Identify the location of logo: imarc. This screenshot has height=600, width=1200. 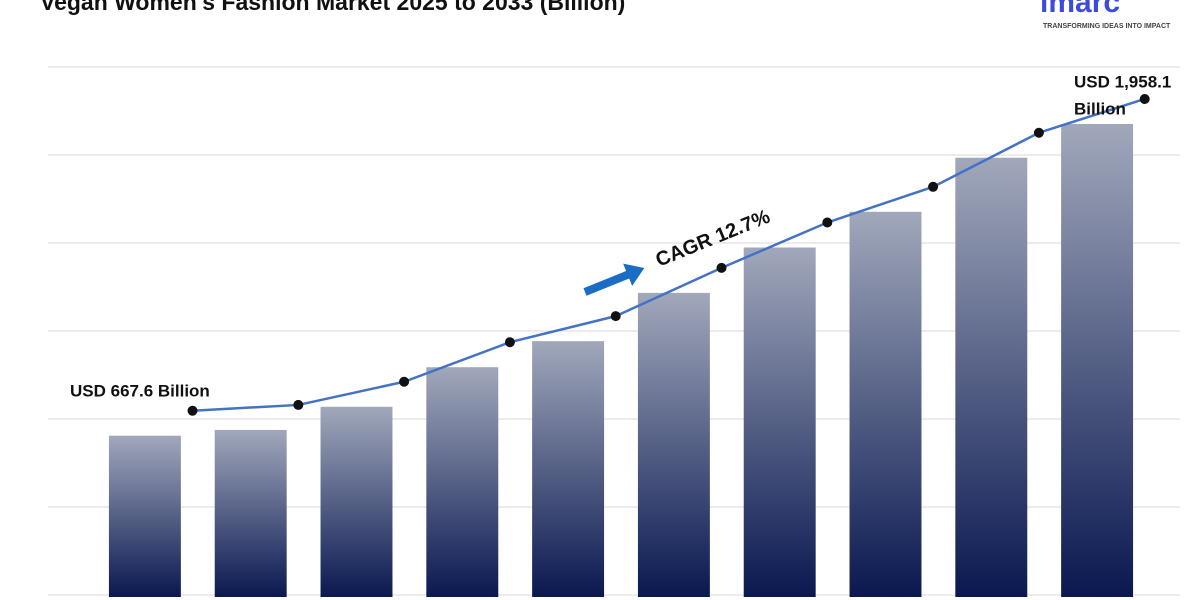
(1080, 9).